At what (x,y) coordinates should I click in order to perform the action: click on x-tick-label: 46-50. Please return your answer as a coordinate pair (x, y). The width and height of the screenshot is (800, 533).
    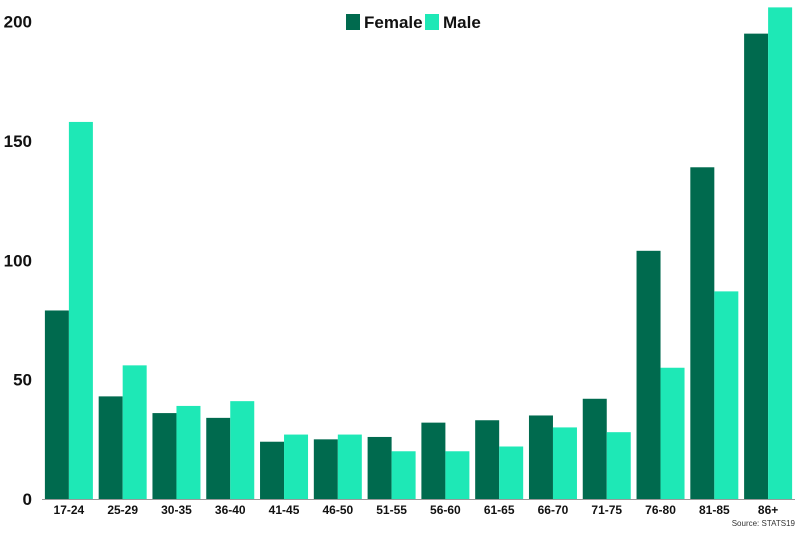
    Looking at the image, I should click on (337, 510).